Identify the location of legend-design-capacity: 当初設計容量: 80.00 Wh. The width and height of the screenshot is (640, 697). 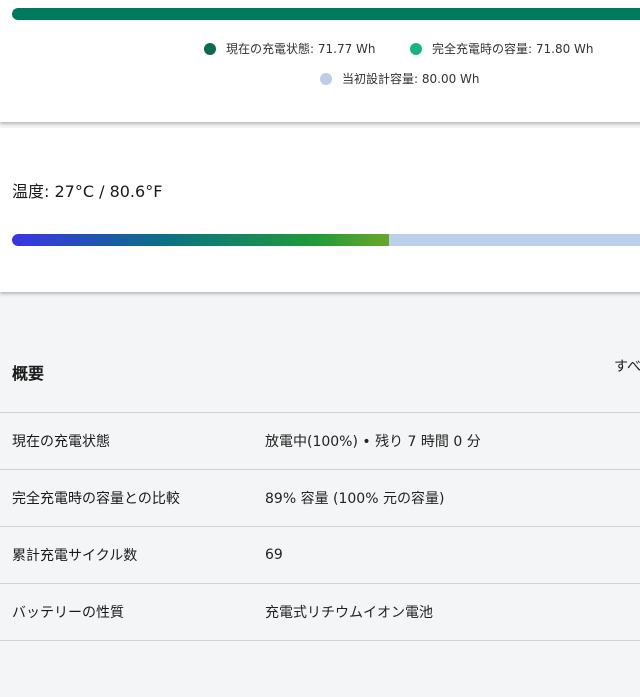
(400, 78).